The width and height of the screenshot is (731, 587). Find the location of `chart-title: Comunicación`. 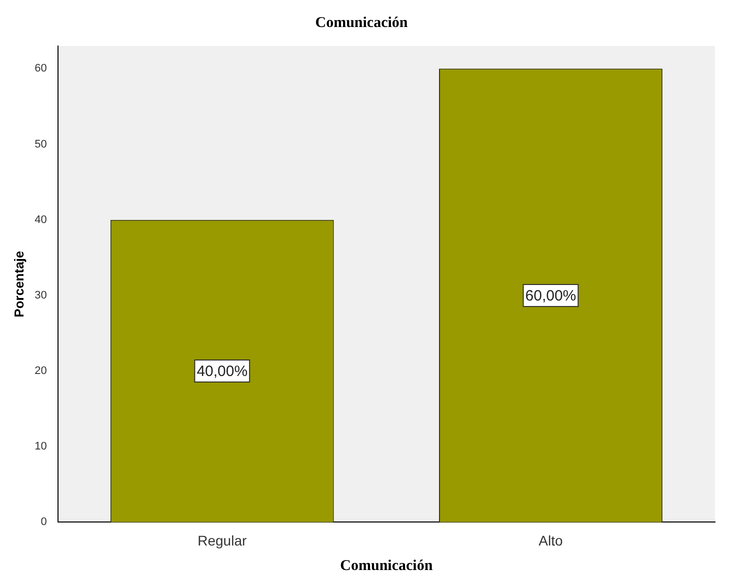

chart-title: Comunicación is located at coordinates (361, 22).